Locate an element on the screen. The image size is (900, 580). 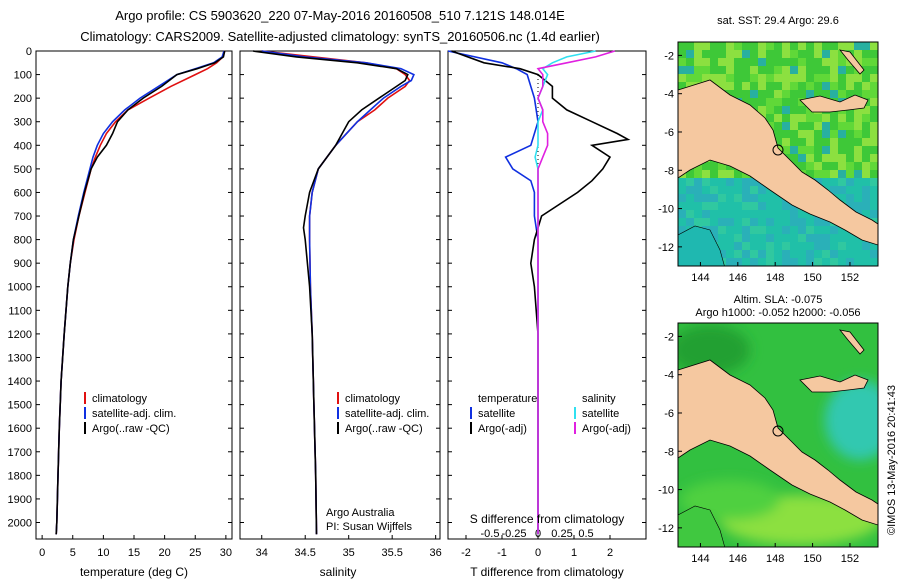
depth-tick-label: 200 is located at coordinates (23, 99).